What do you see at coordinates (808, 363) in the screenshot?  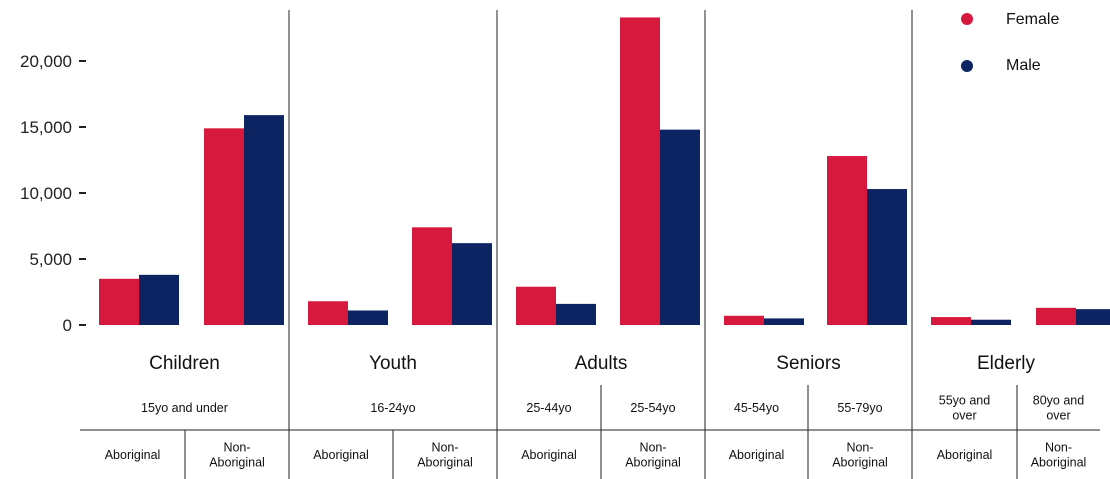 I see `group-label: Seniors` at bounding box center [808, 363].